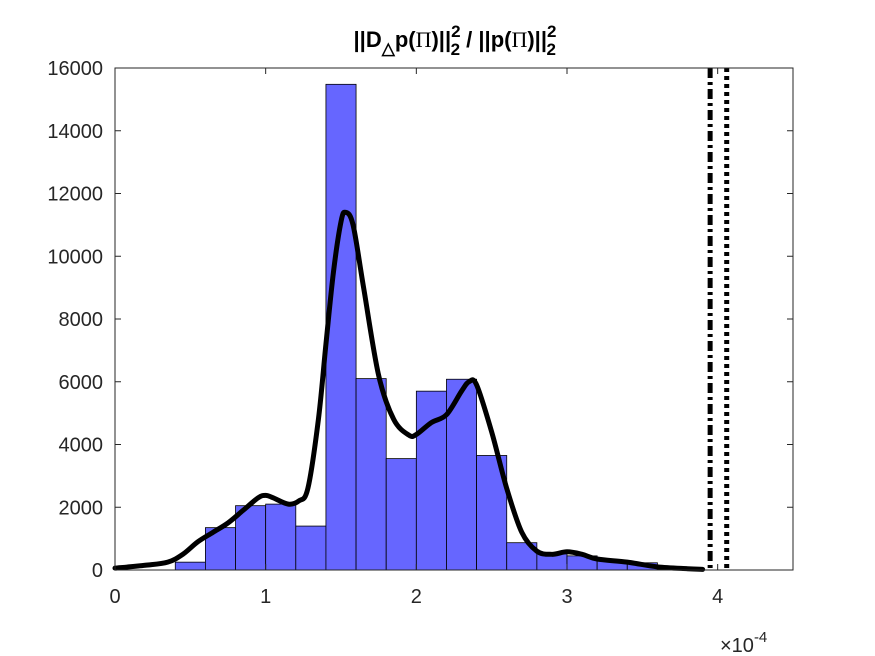 The width and height of the screenshot is (875, 656). I want to click on y-tick-label-5: 10000, so click(75, 257).